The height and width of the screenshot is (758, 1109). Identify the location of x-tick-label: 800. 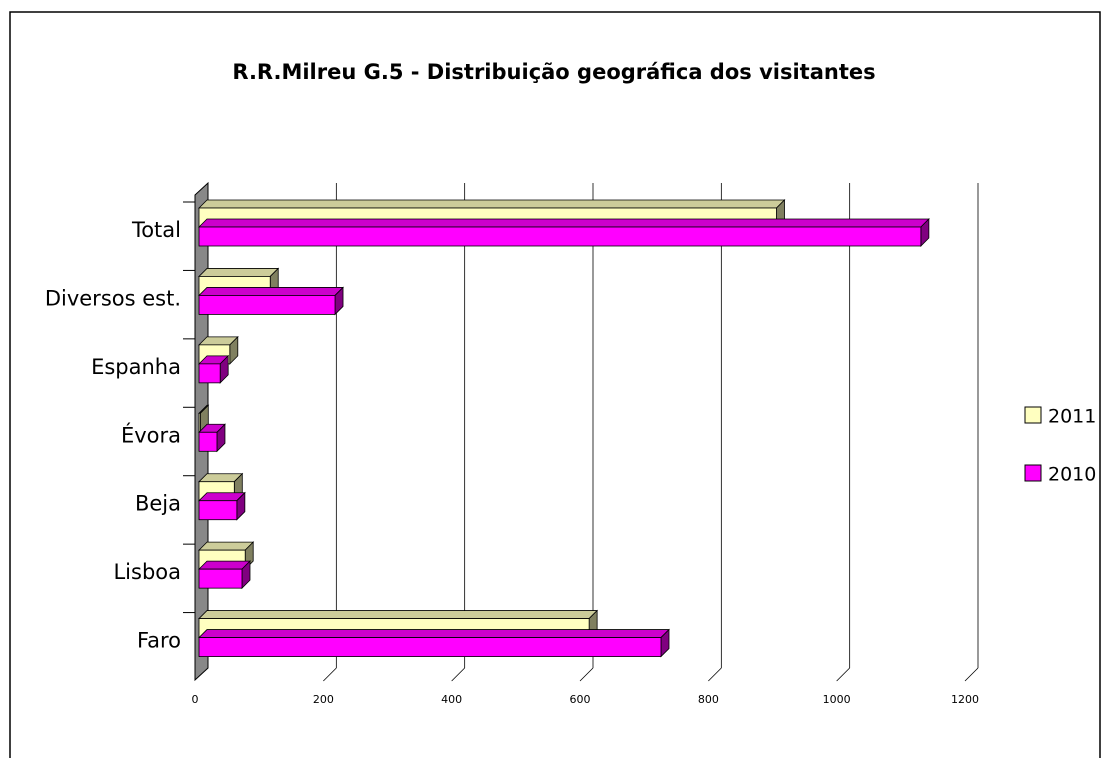
(708, 699).